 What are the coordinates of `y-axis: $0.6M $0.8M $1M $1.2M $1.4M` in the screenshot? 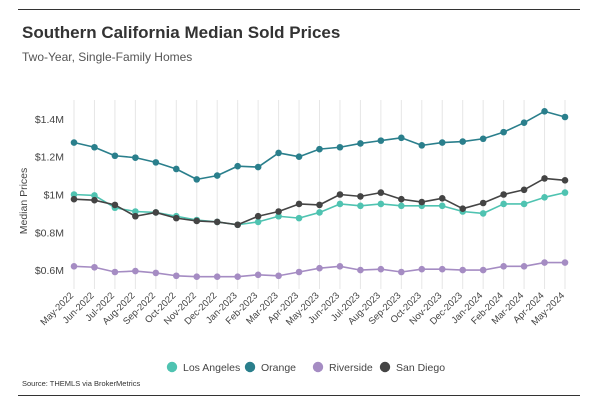 It's located at (49, 195).